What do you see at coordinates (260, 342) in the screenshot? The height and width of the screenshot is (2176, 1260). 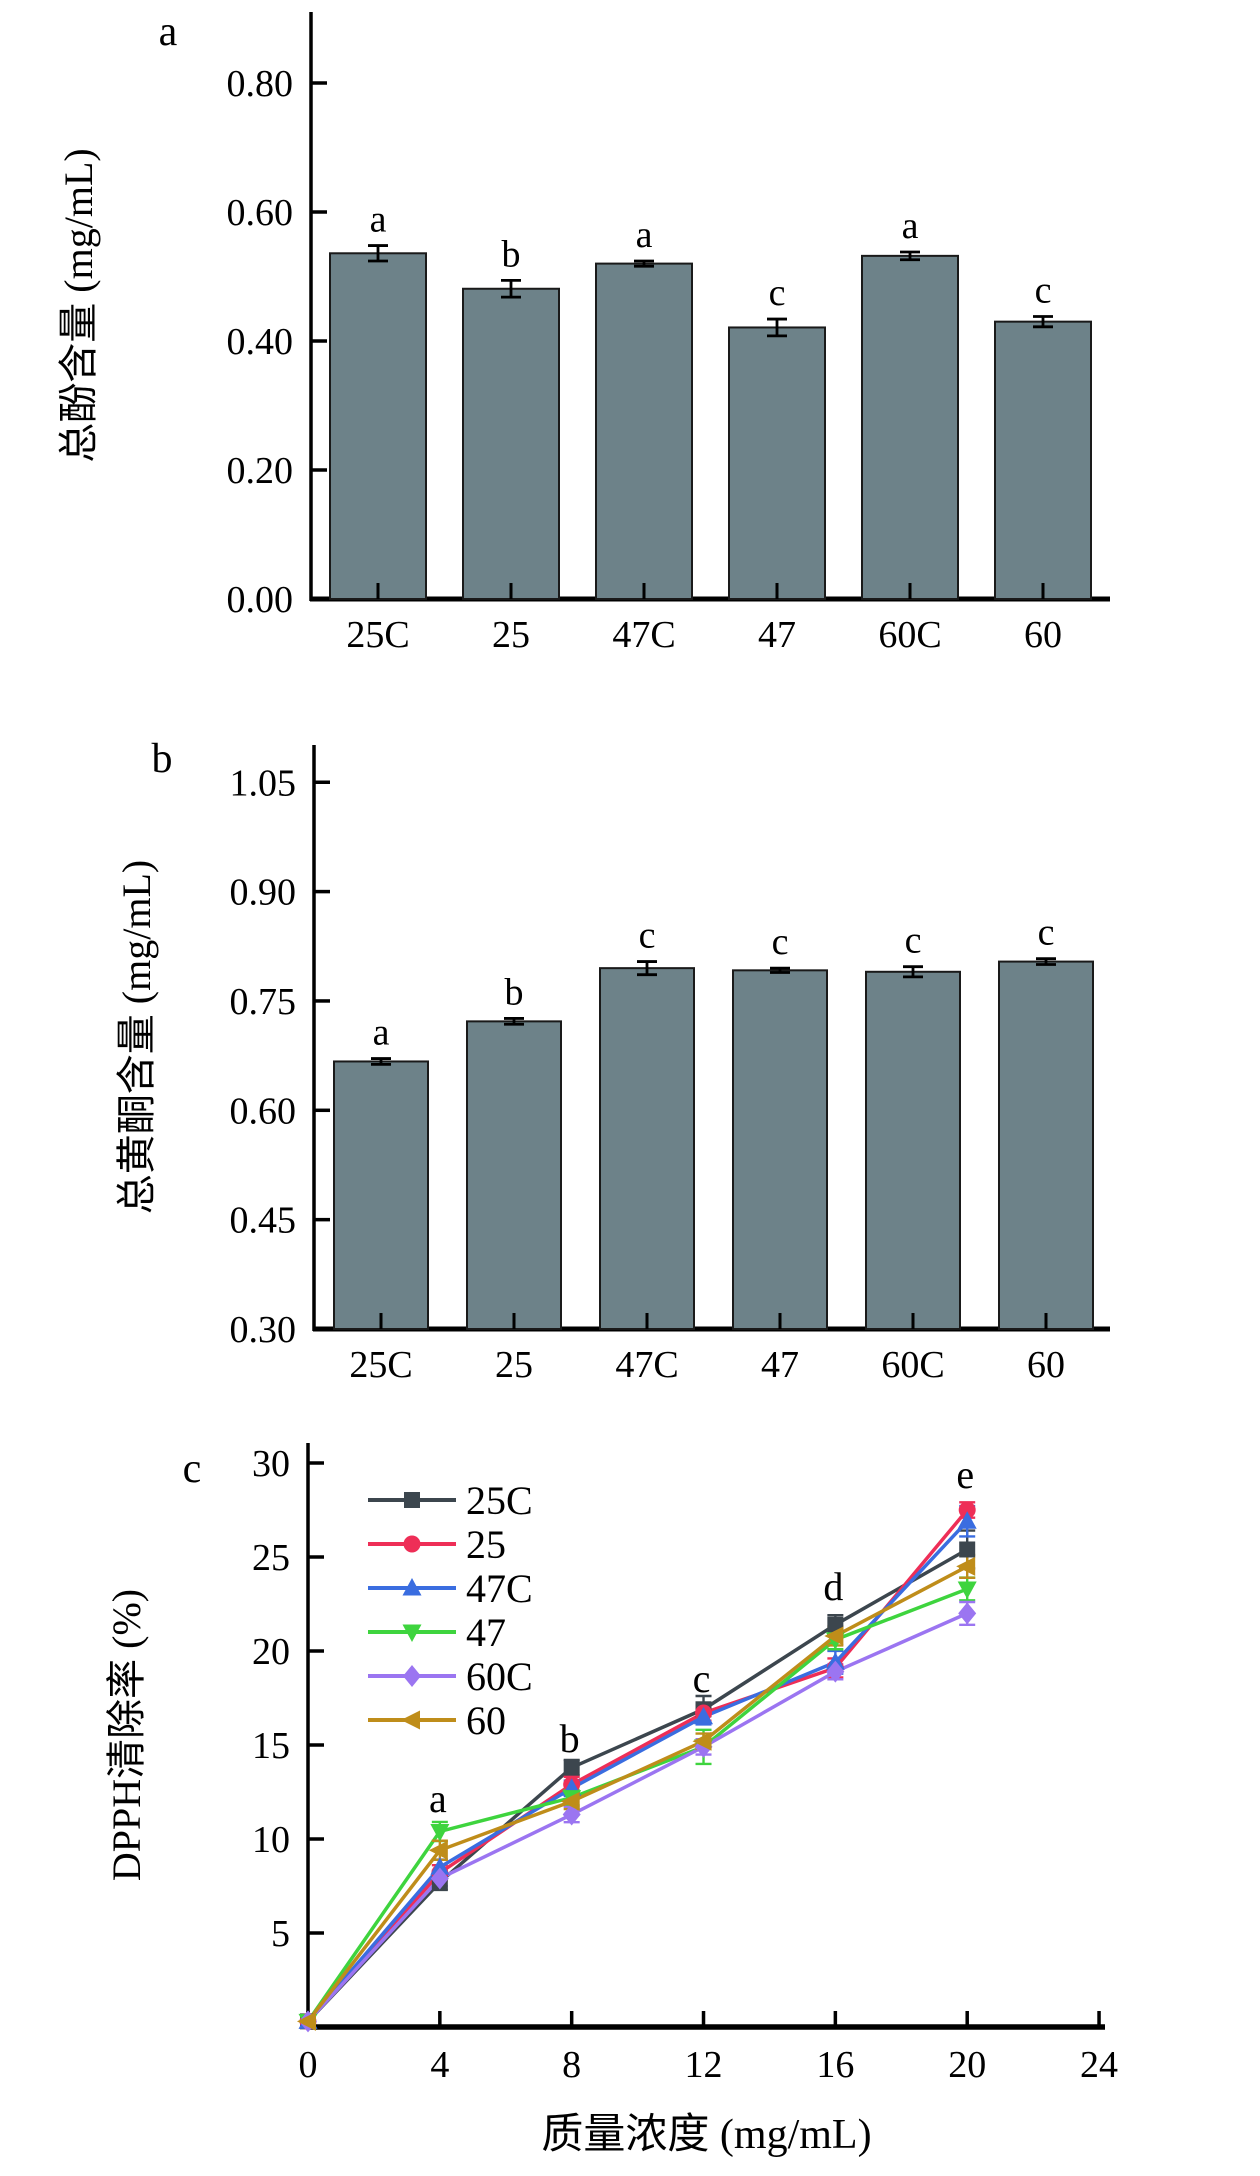 I see `y-tick-label: 0.40` at bounding box center [260, 342].